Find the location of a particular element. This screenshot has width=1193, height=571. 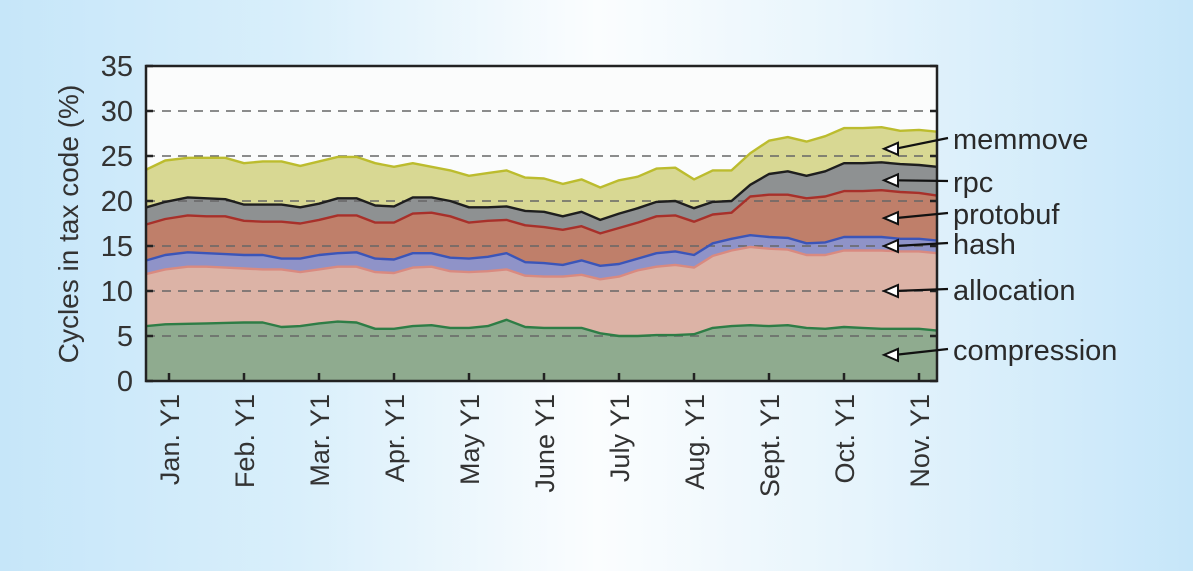

y-axis-title: Cycles in tax code (%) is located at coordinates (68, 224).